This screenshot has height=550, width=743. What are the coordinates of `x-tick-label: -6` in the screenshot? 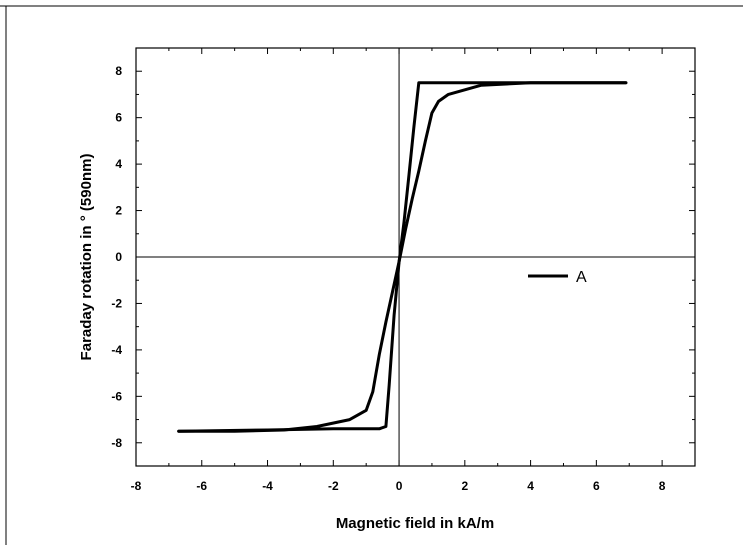 It's located at (201, 486).